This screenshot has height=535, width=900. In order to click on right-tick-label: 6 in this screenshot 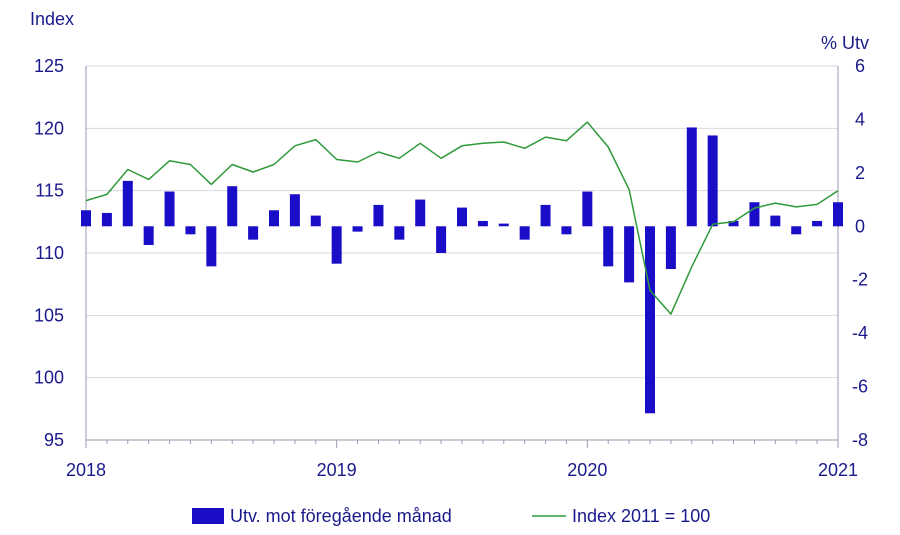, I will do `click(860, 66)`.